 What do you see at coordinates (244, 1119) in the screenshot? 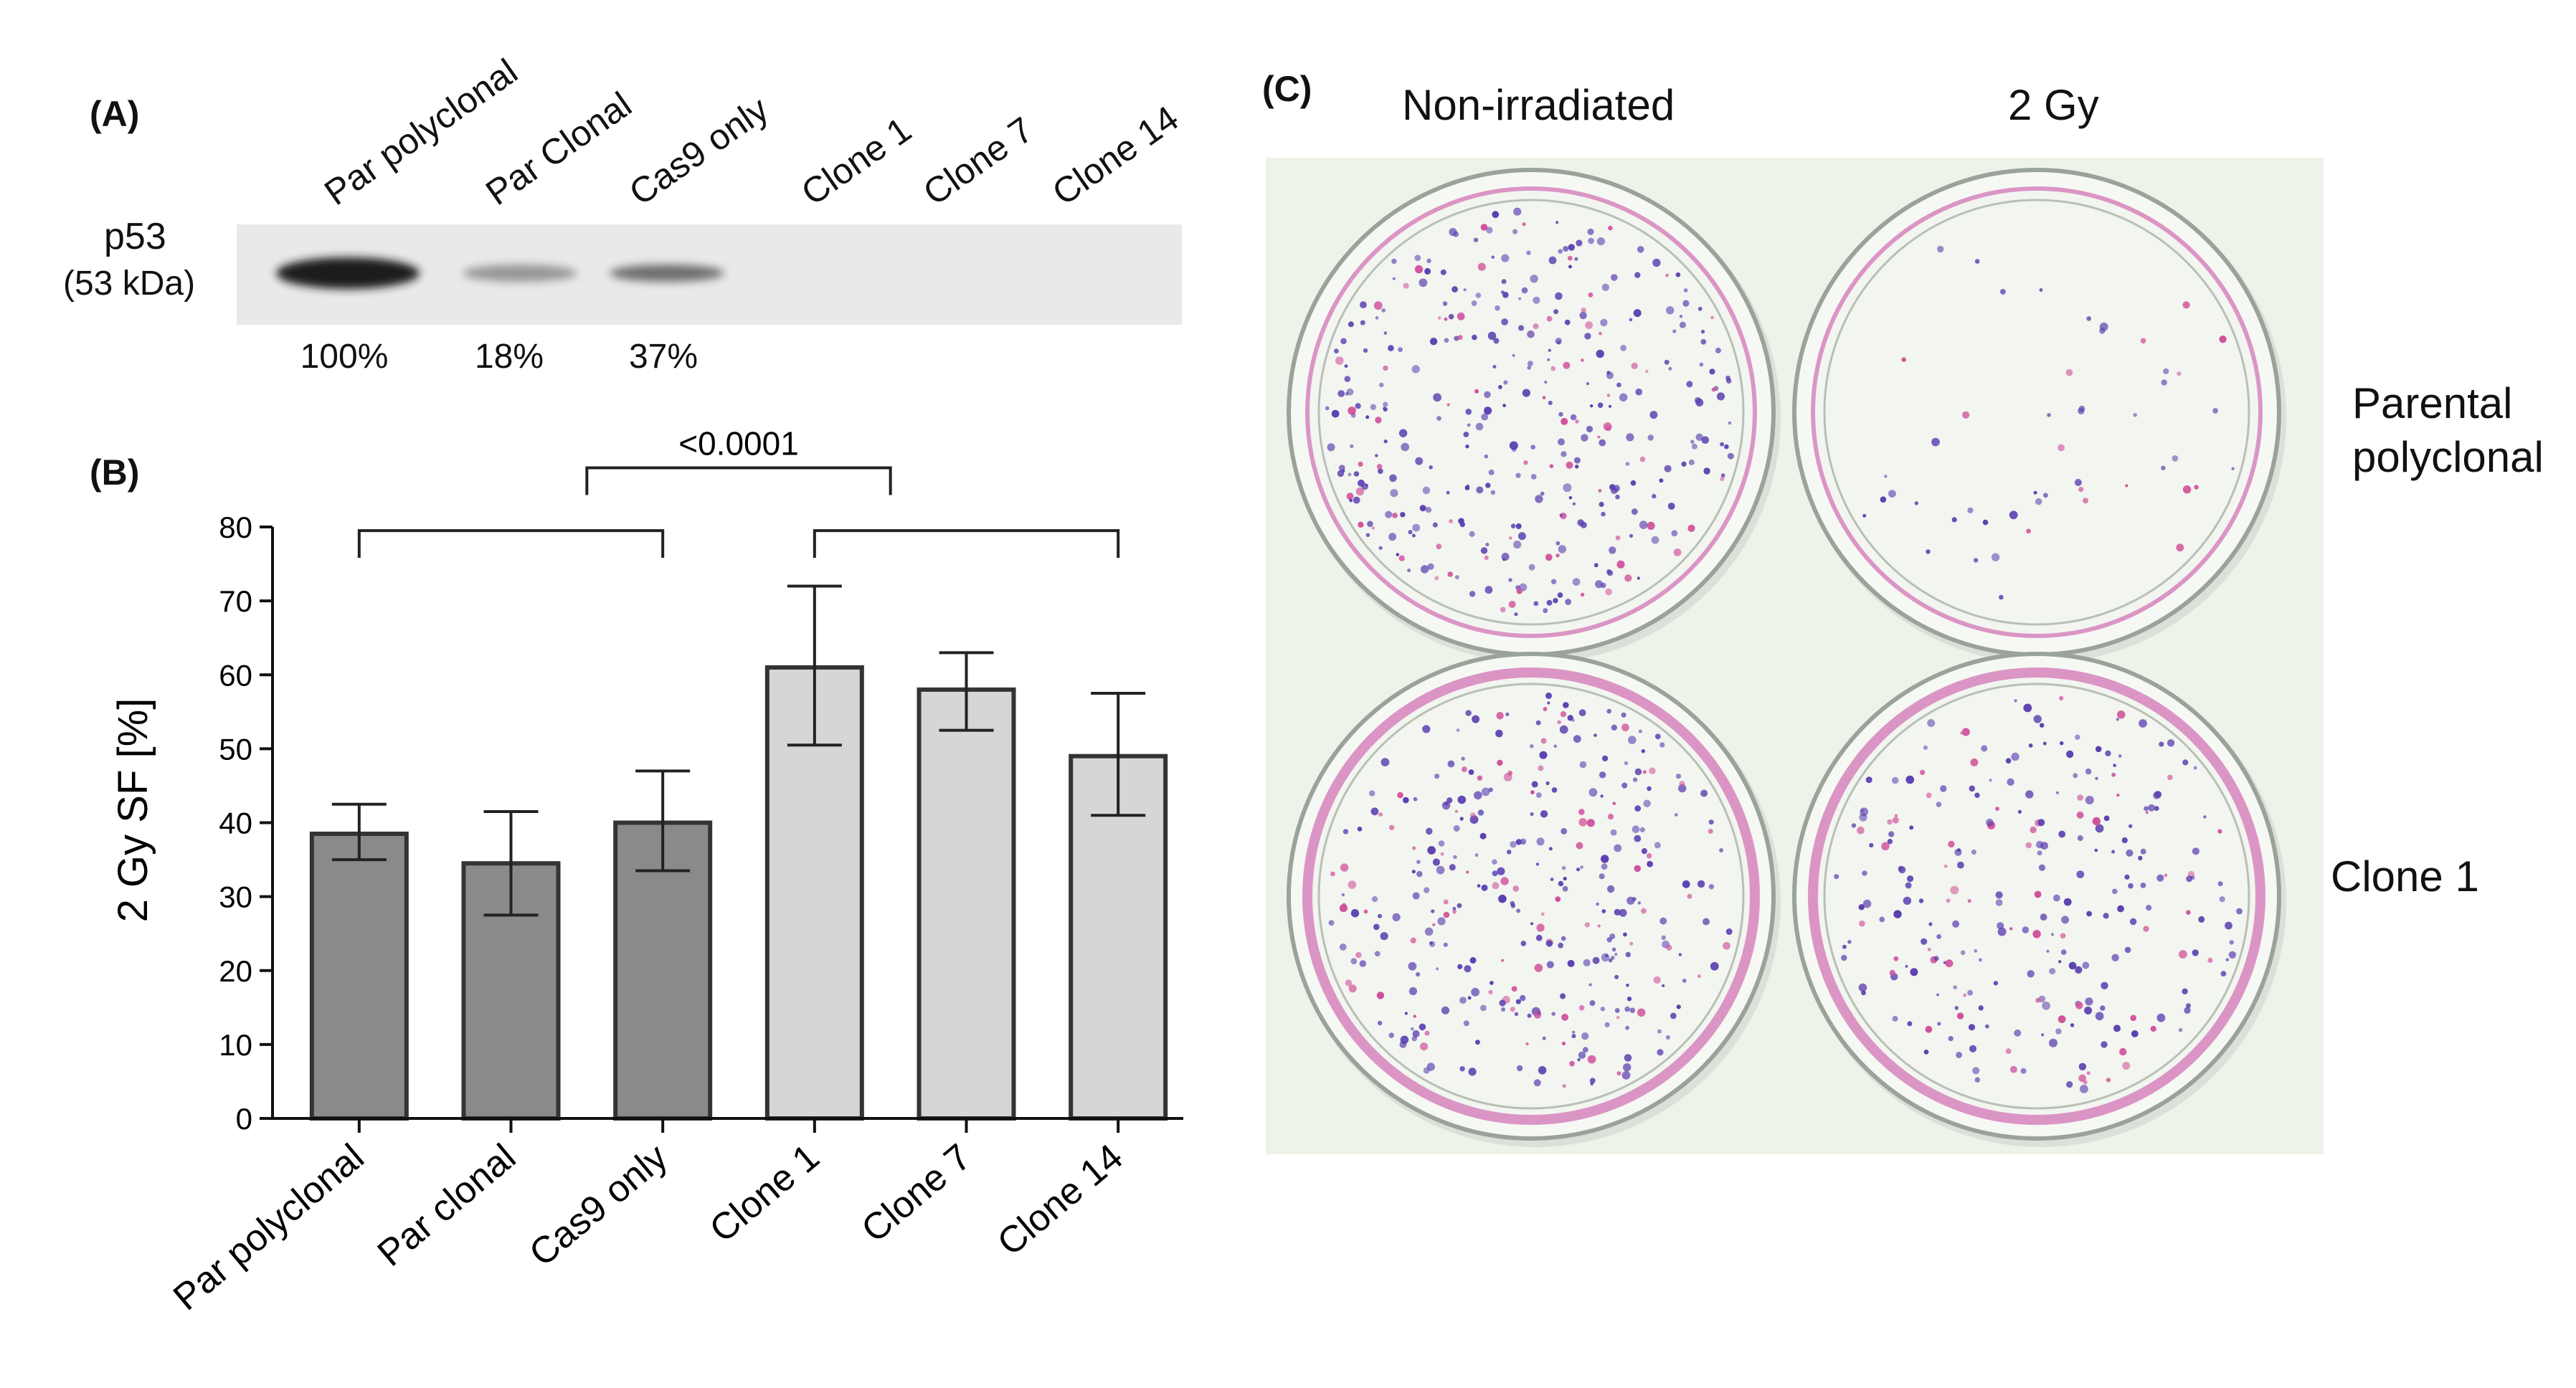
I see `y-tick-label-0: 0` at bounding box center [244, 1119].